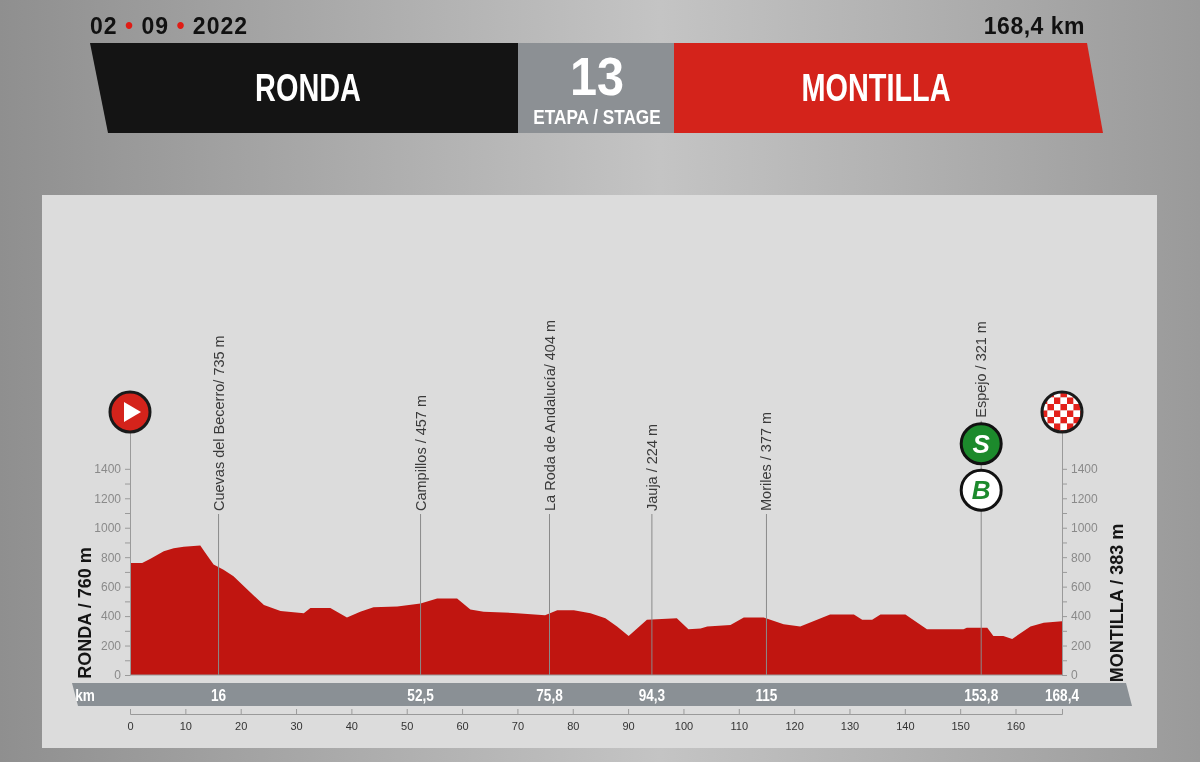  What do you see at coordinates (118, 675) in the screenshot?
I see `y-tick-label: 0` at bounding box center [118, 675].